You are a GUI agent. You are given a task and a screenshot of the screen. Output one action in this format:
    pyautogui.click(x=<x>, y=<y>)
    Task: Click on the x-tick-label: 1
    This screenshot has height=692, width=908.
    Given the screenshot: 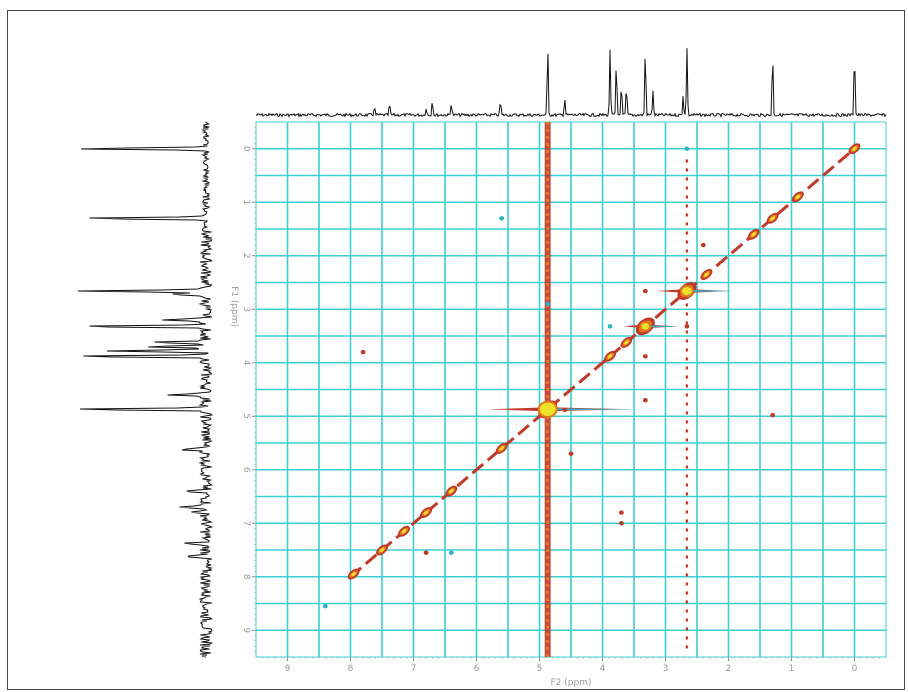 What is the action you would take?
    pyautogui.click(x=792, y=669)
    